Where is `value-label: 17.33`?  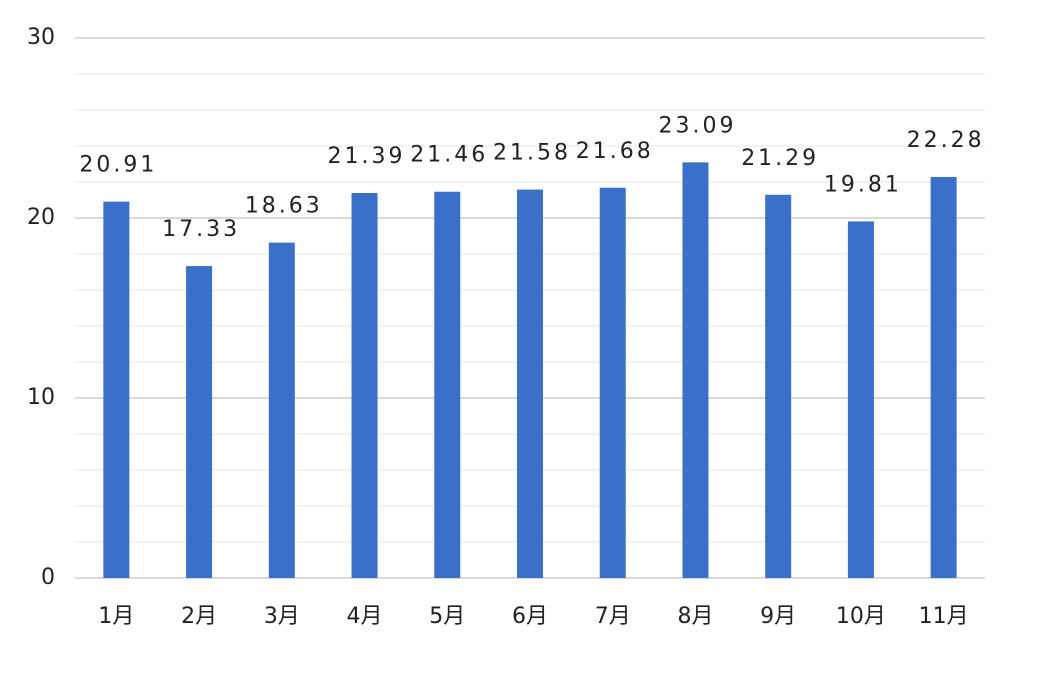
value-label: 17.33 is located at coordinates (201, 229).